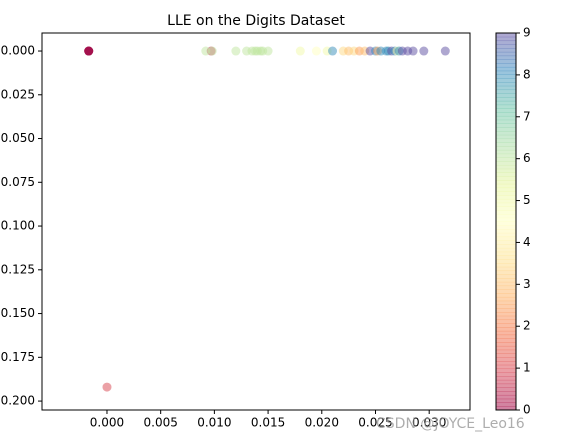 The height and width of the screenshot is (439, 563). I want to click on y-tick-label: −0.100, so click(17, 226).